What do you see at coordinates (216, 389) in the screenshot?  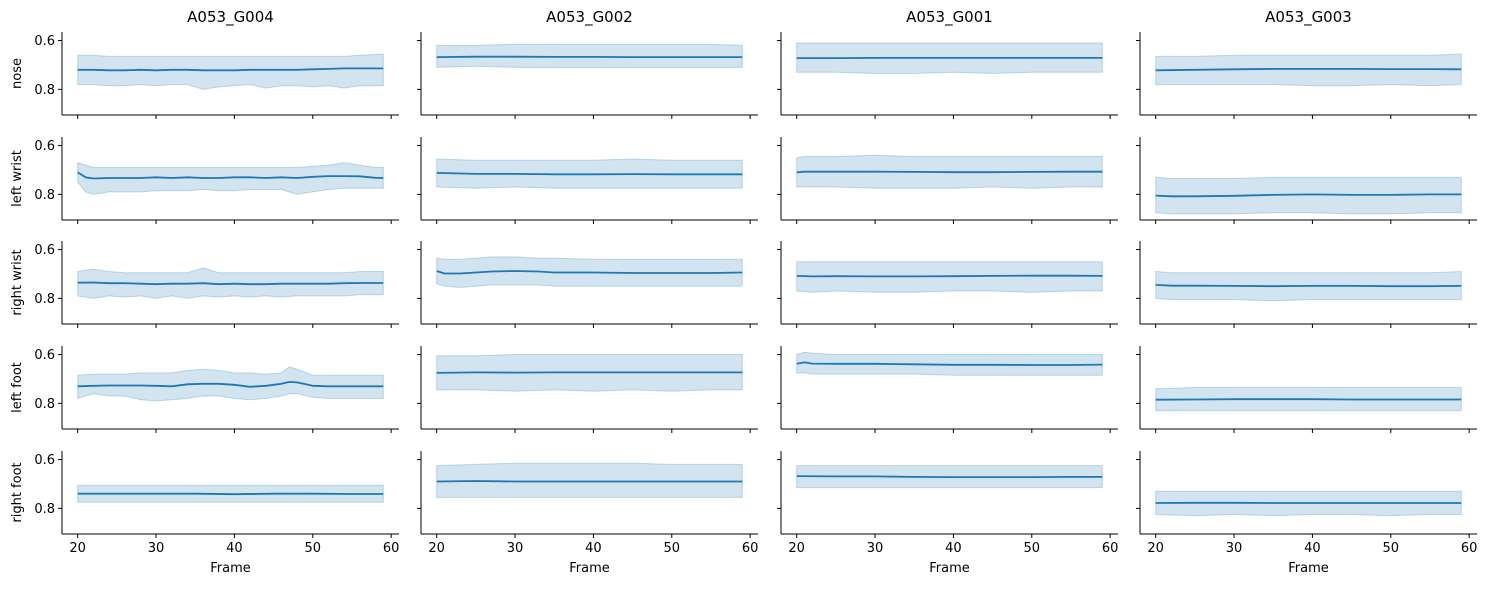 I see `panel-left-foot-a053-g004: 0.6 0.8` at bounding box center [216, 389].